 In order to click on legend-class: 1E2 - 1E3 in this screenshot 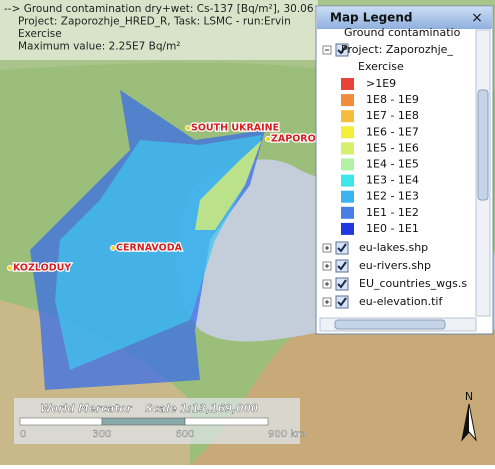, I will do `click(392, 196)`.